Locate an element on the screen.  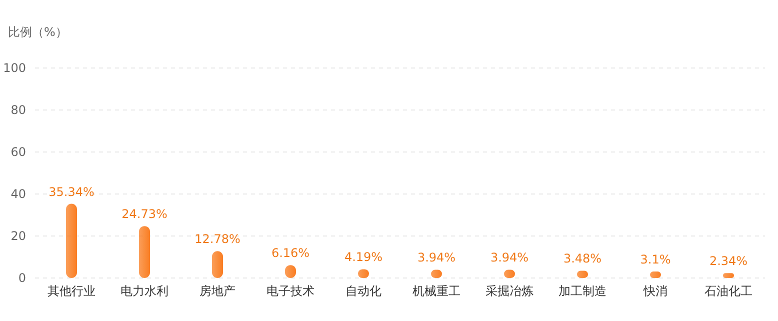
data-label: 3.48% is located at coordinates (582, 259).